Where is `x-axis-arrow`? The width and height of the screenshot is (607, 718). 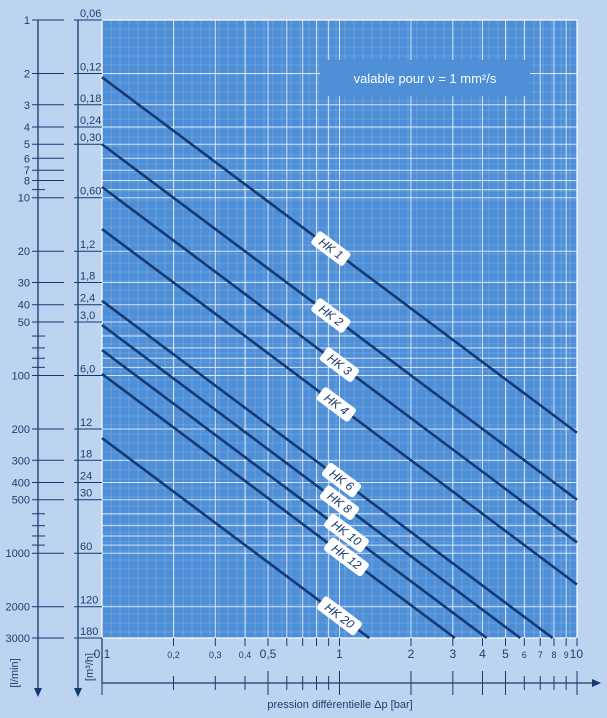
x-axis-arrow is located at coordinates (596, 683).